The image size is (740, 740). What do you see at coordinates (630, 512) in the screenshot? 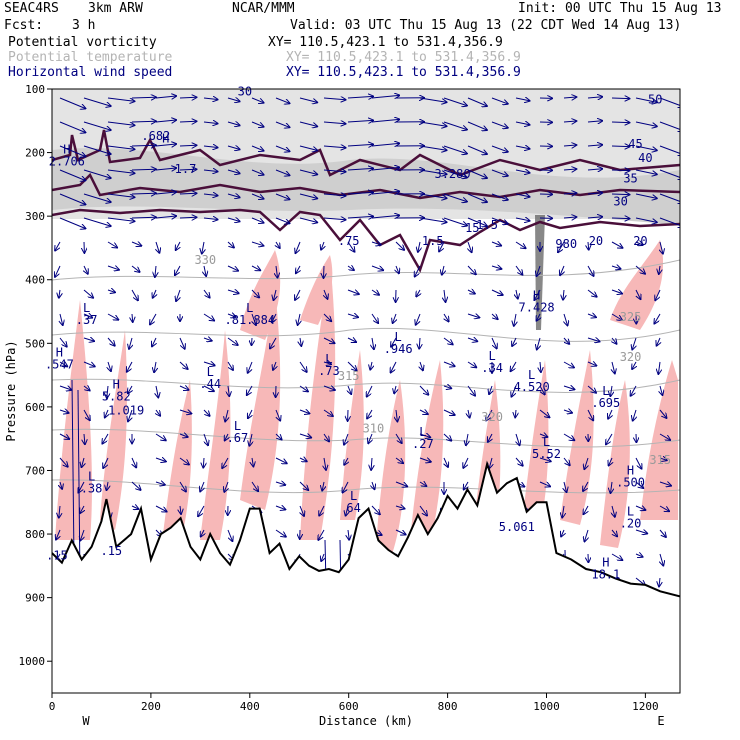
I see `extremum-marker-17: L` at bounding box center [630, 512].